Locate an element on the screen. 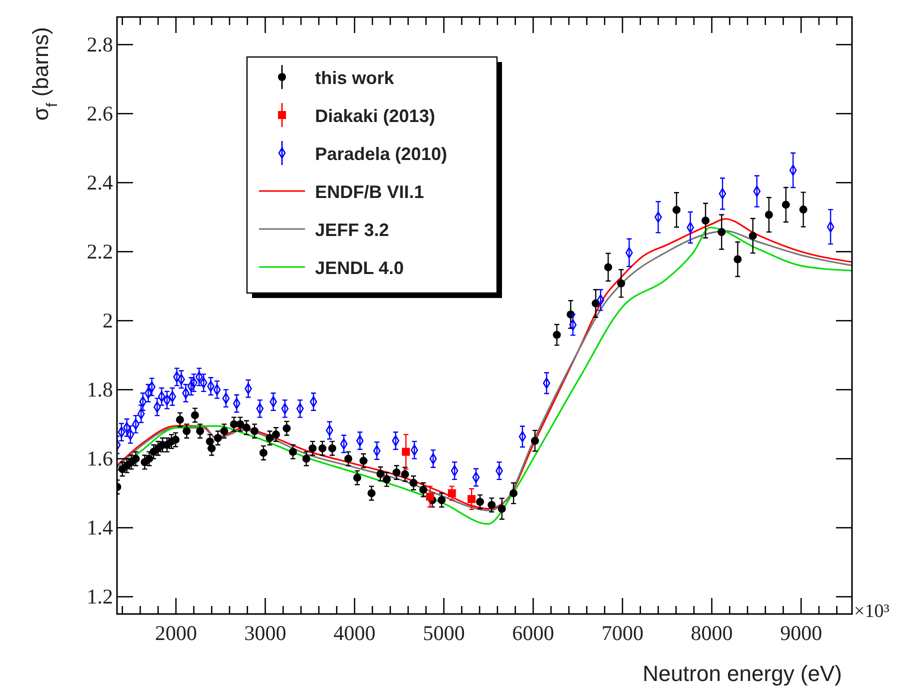  legend-label: this work is located at coordinates (355, 78).